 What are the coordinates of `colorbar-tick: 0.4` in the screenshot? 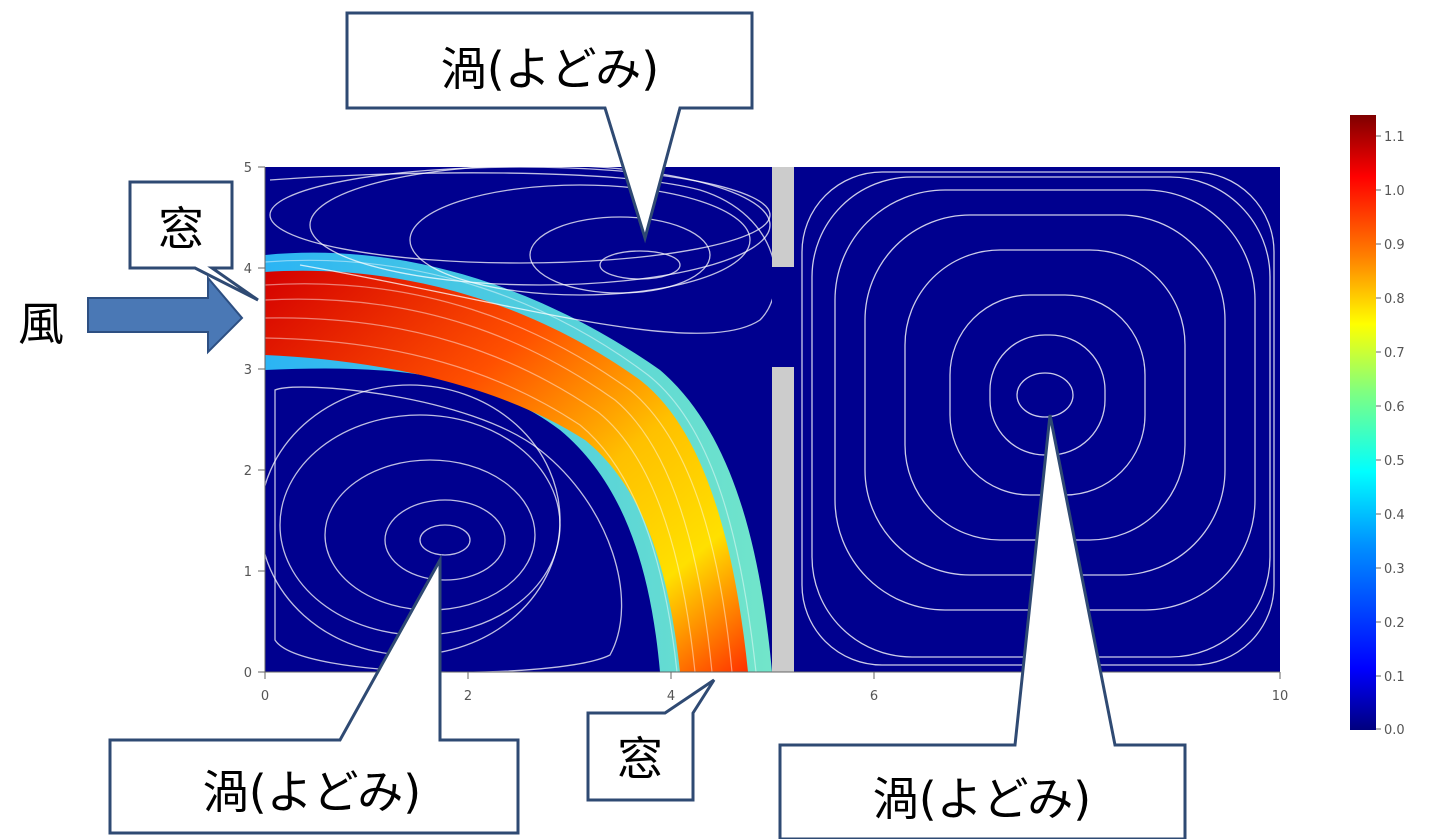 It's located at (1394, 515).